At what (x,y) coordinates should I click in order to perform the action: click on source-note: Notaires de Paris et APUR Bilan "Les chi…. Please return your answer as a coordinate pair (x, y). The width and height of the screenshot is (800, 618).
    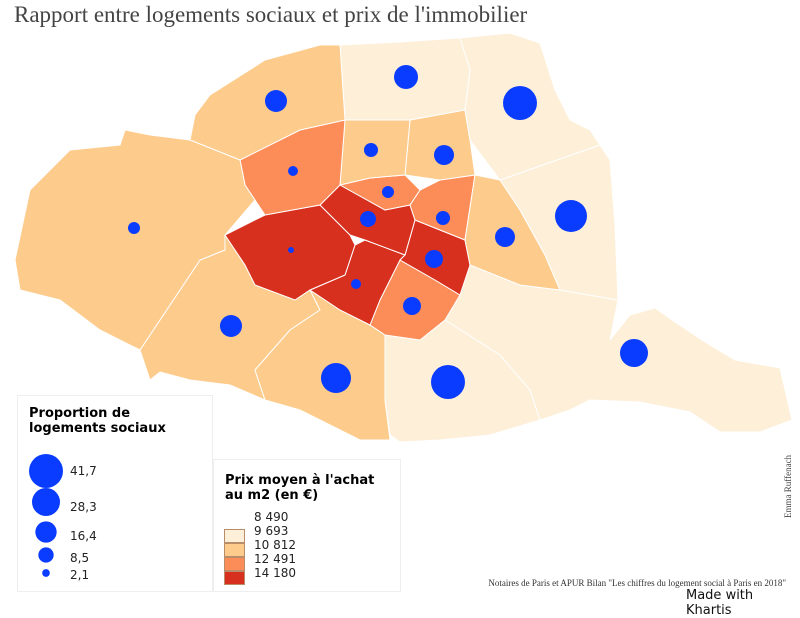
    Looking at the image, I should click on (637, 583).